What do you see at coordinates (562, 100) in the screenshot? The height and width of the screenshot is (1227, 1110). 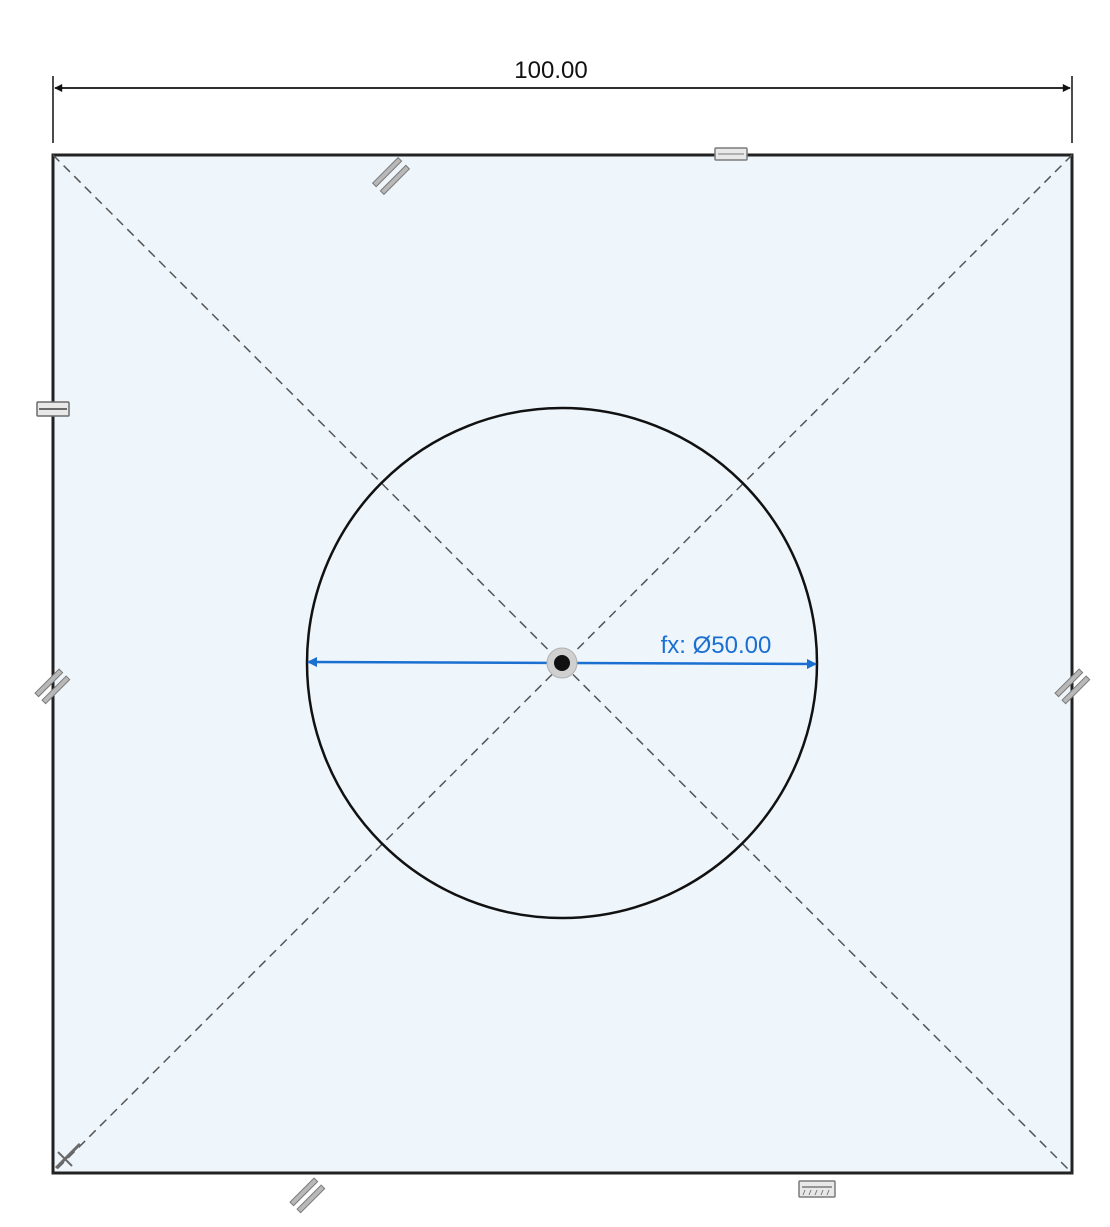 I see `width-dimension: 100.00` at bounding box center [562, 100].